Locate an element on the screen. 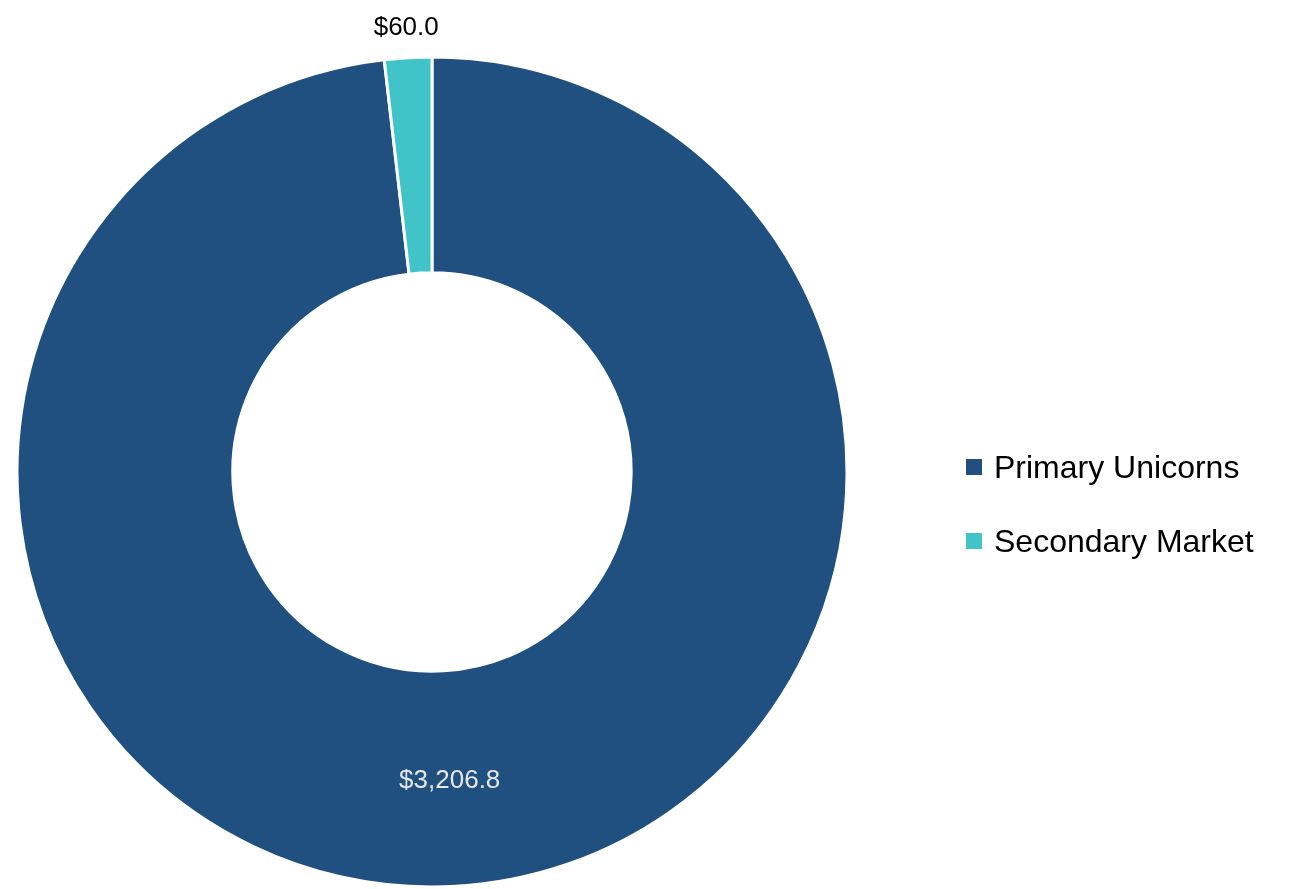 The height and width of the screenshot is (889, 1304). legend-label: Secondary Market is located at coordinates (1124, 541).